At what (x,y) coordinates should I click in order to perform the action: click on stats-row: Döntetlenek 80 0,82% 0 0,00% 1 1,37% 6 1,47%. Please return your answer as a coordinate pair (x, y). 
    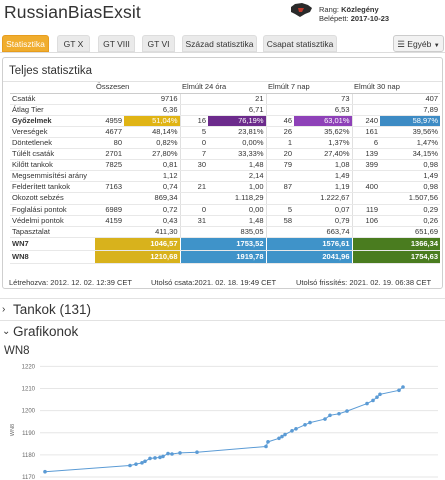
    Looking at the image, I should click on (225, 143).